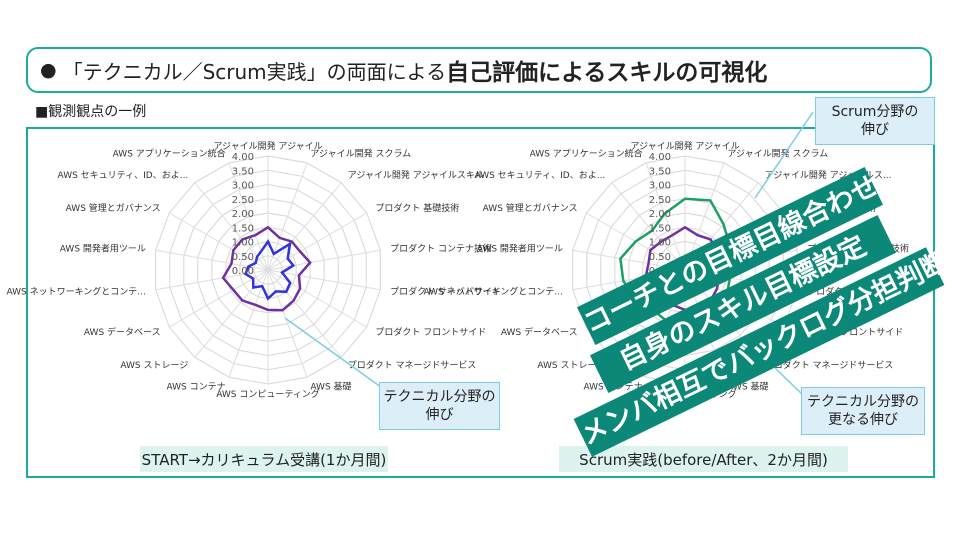 Image resolution: width=960 pixels, height=540 pixels. What do you see at coordinates (607, 73) in the screenshot?
I see `title-highlight: 自己評価によるスキルの可視化` at bounding box center [607, 73].